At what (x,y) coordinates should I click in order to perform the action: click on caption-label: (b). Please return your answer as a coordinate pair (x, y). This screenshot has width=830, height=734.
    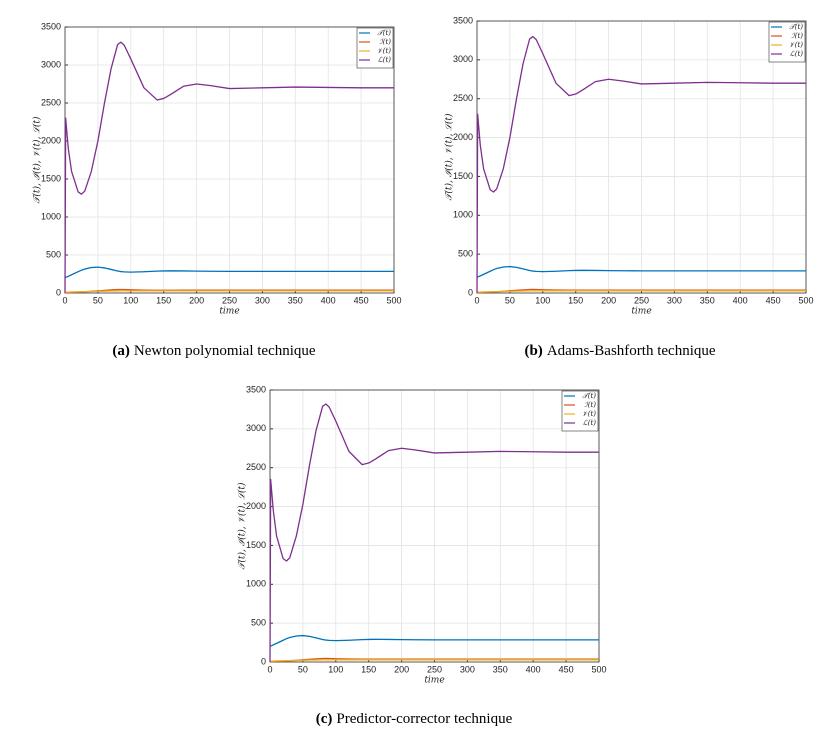
    Looking at the image, I should click on (533, 351).